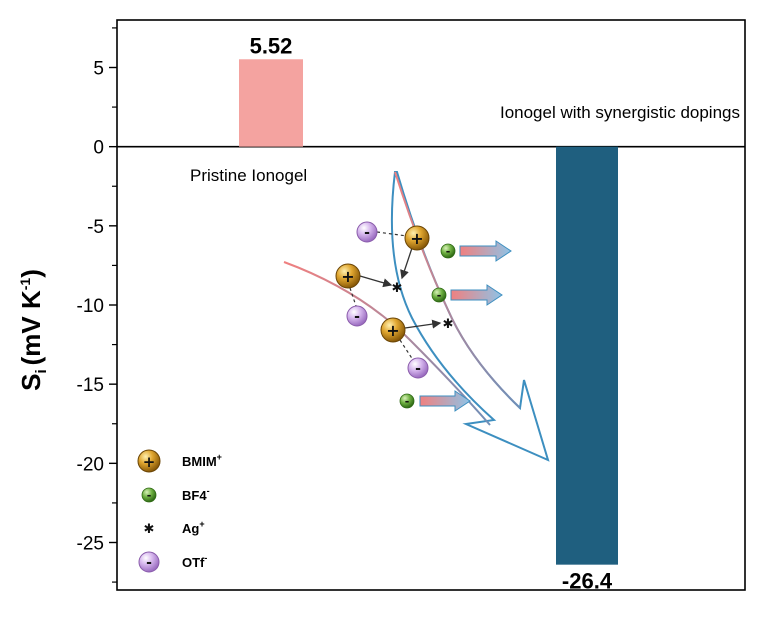 The height and width of the screenshot is (626, 776). I want to click on bar-synergistic-doping, so click(587, 355).